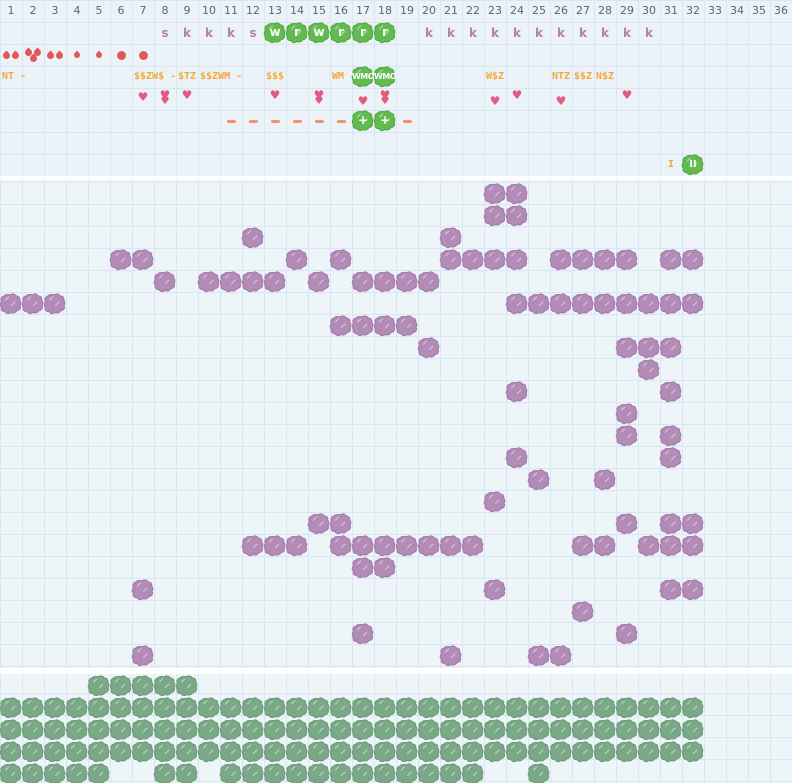 The image size is (792, 783). What do you see at coordinates (319, 33) in the screenshot?
I see `green-letter-blob: w` at bounding box center [319, 33].